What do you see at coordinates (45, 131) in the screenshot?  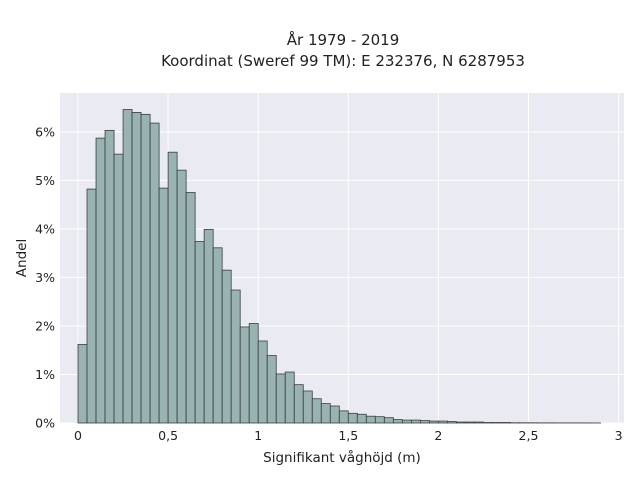 I see `y-tick-label: 6%` at bounding box center [45, 131].